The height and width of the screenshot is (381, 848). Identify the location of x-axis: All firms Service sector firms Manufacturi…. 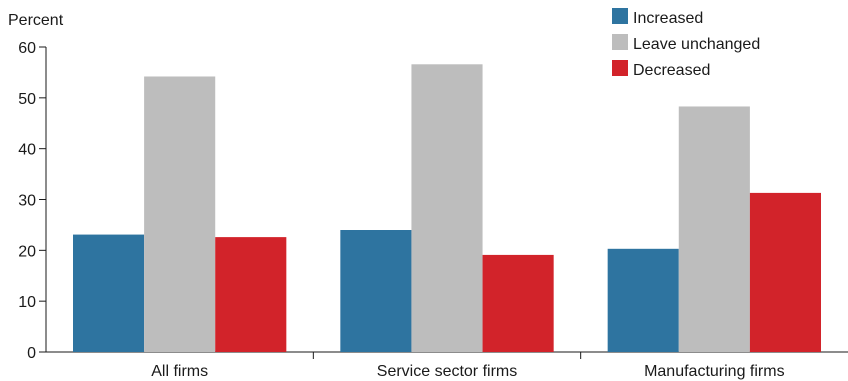
(447, 365).